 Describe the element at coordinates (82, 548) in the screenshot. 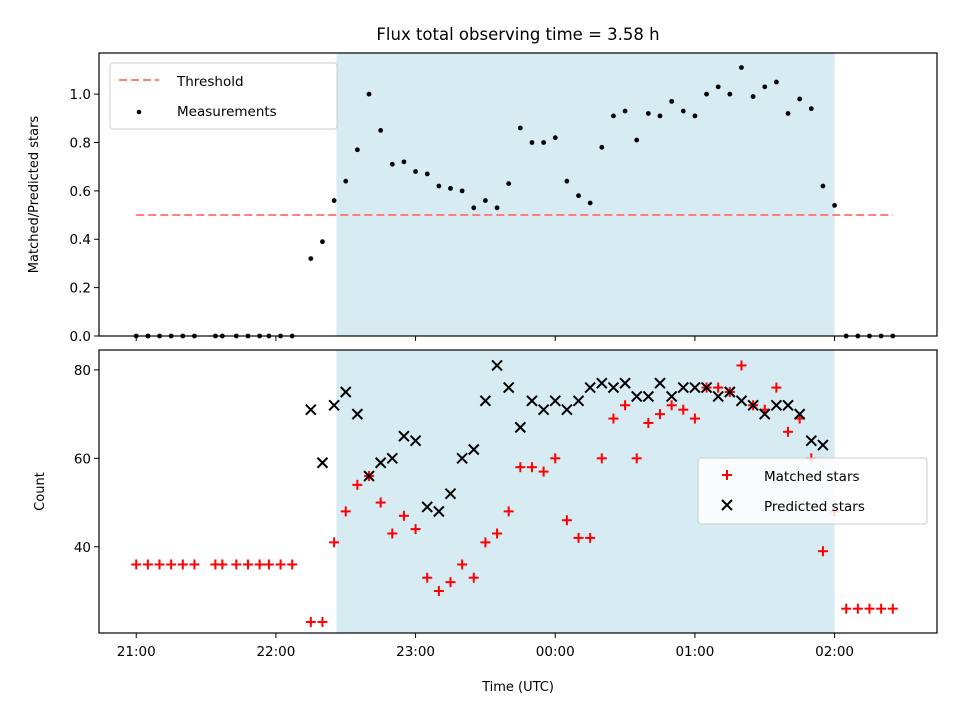

I see `y-tick-label: 40` at that location.